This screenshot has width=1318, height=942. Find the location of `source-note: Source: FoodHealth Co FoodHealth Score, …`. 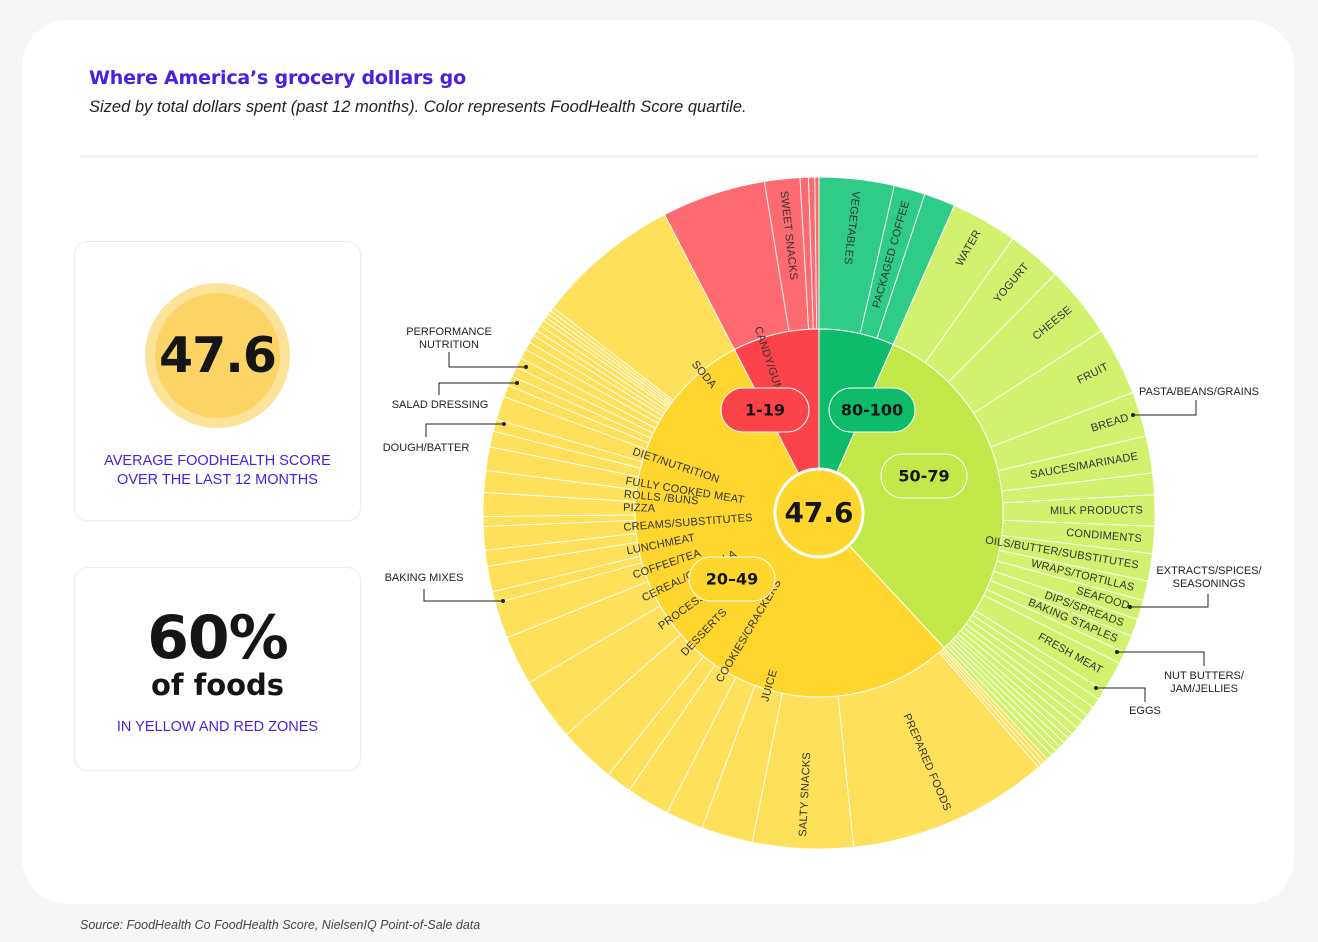

source-note: Source: FoodHealth Co FoodHealth Score, … is located at coordinates (280, 925).